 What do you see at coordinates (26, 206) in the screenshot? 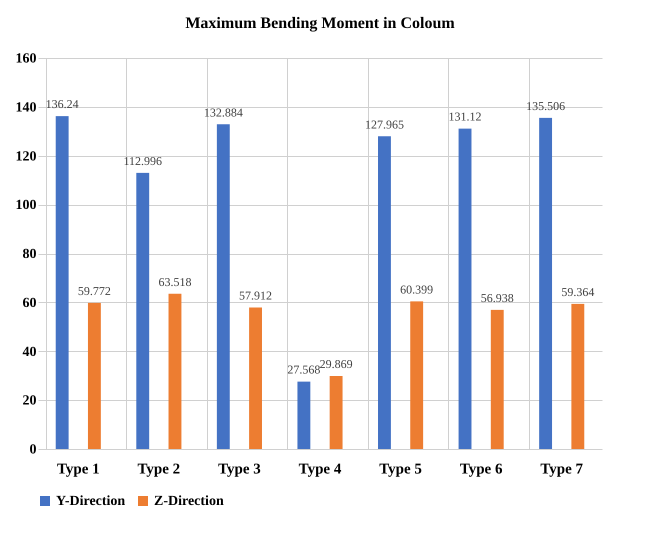
I see `y-tick-label: 100` at bounding box center [26, 206].